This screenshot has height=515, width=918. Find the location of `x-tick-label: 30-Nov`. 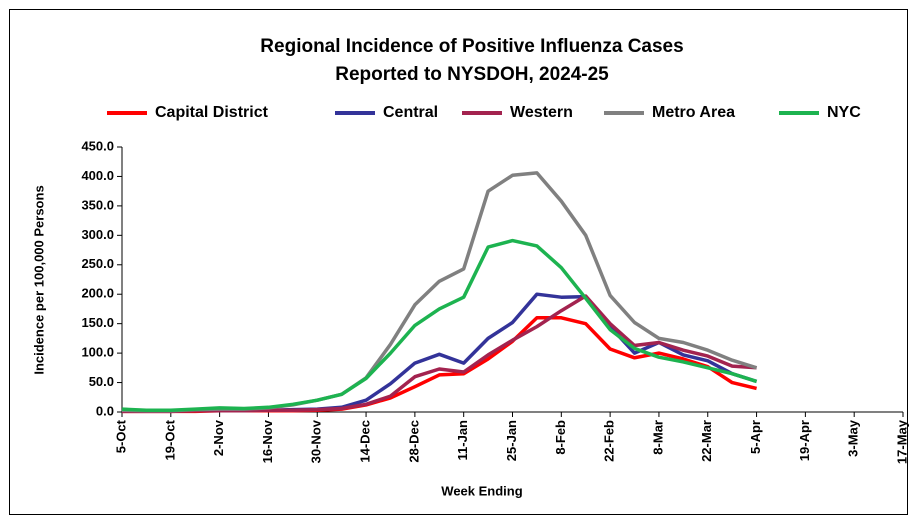

x-tick-label: 30-Nov is located at coordinates (316, 441).